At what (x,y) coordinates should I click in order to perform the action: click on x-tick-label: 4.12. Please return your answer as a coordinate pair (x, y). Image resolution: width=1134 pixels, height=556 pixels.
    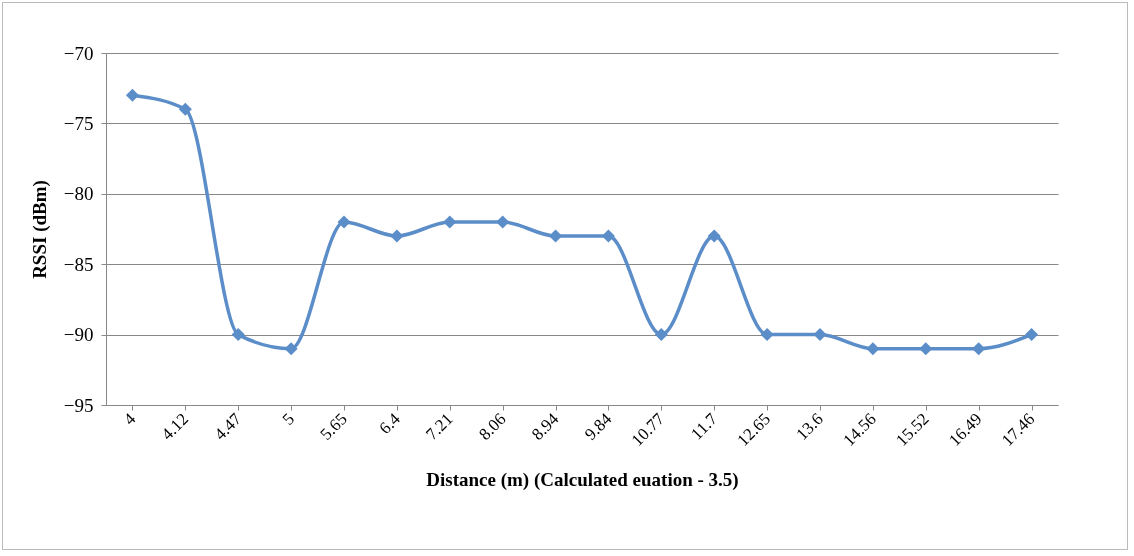
    Looking at the image, I should click on (175, 426).